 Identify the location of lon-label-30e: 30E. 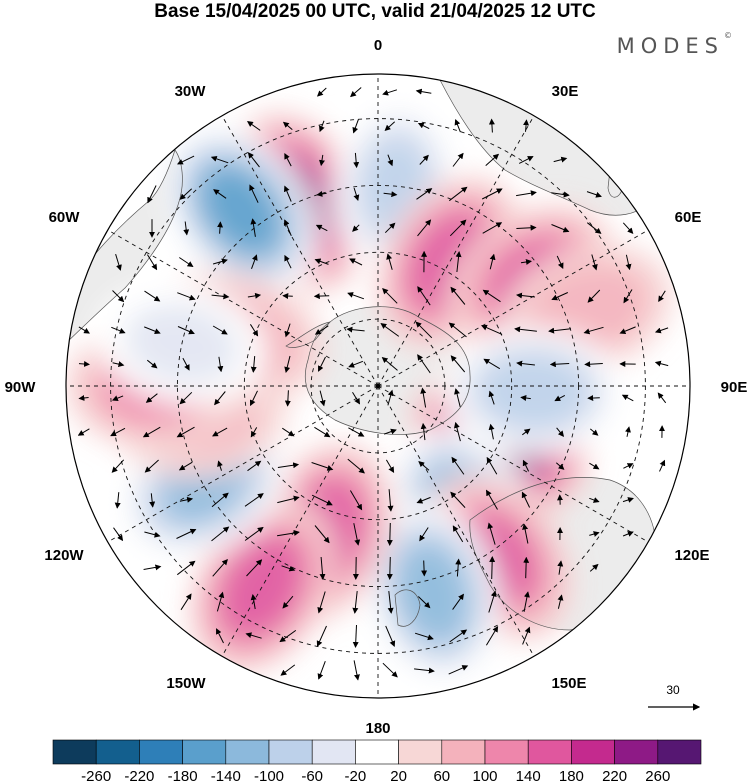
(565, 91).